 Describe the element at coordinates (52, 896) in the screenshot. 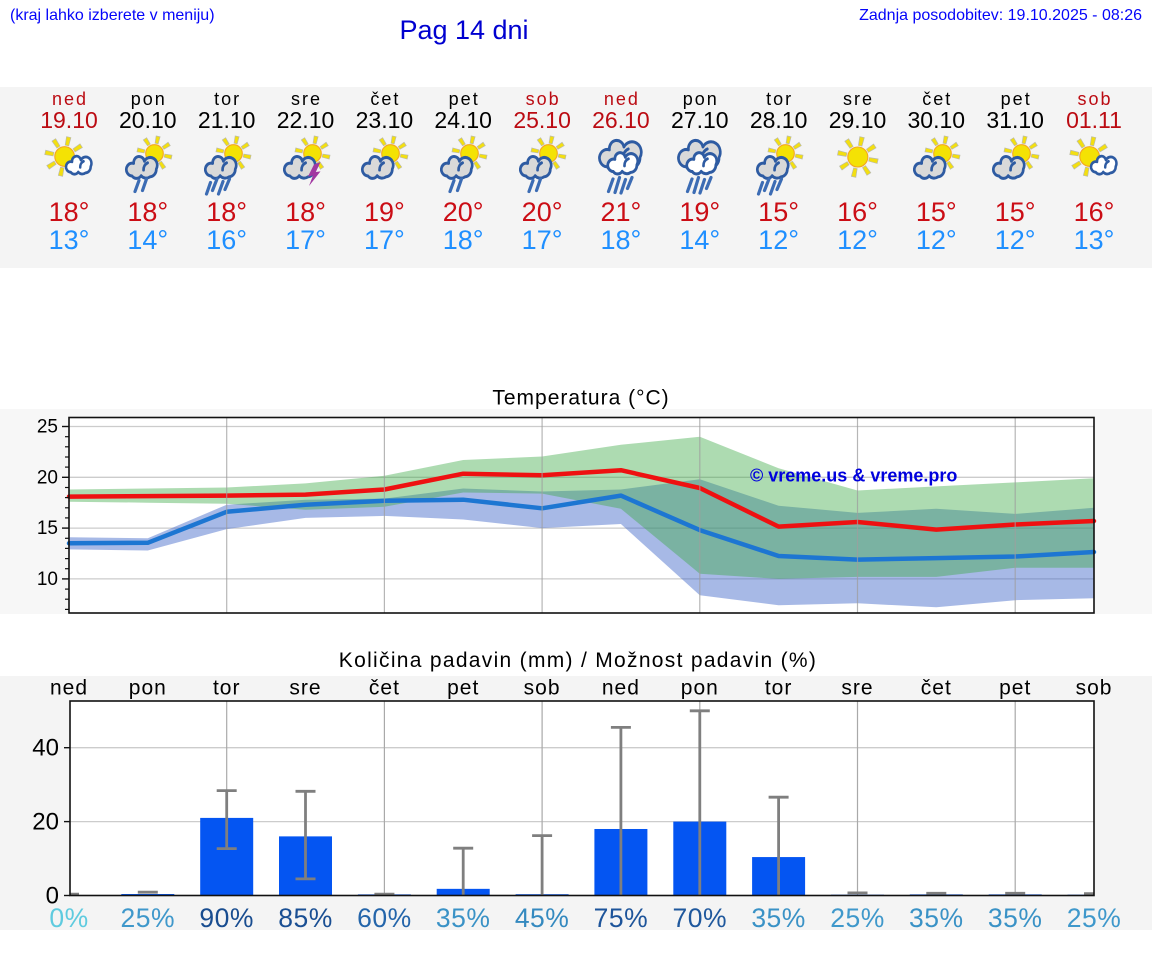

I see `svg-text: 0` at that location.